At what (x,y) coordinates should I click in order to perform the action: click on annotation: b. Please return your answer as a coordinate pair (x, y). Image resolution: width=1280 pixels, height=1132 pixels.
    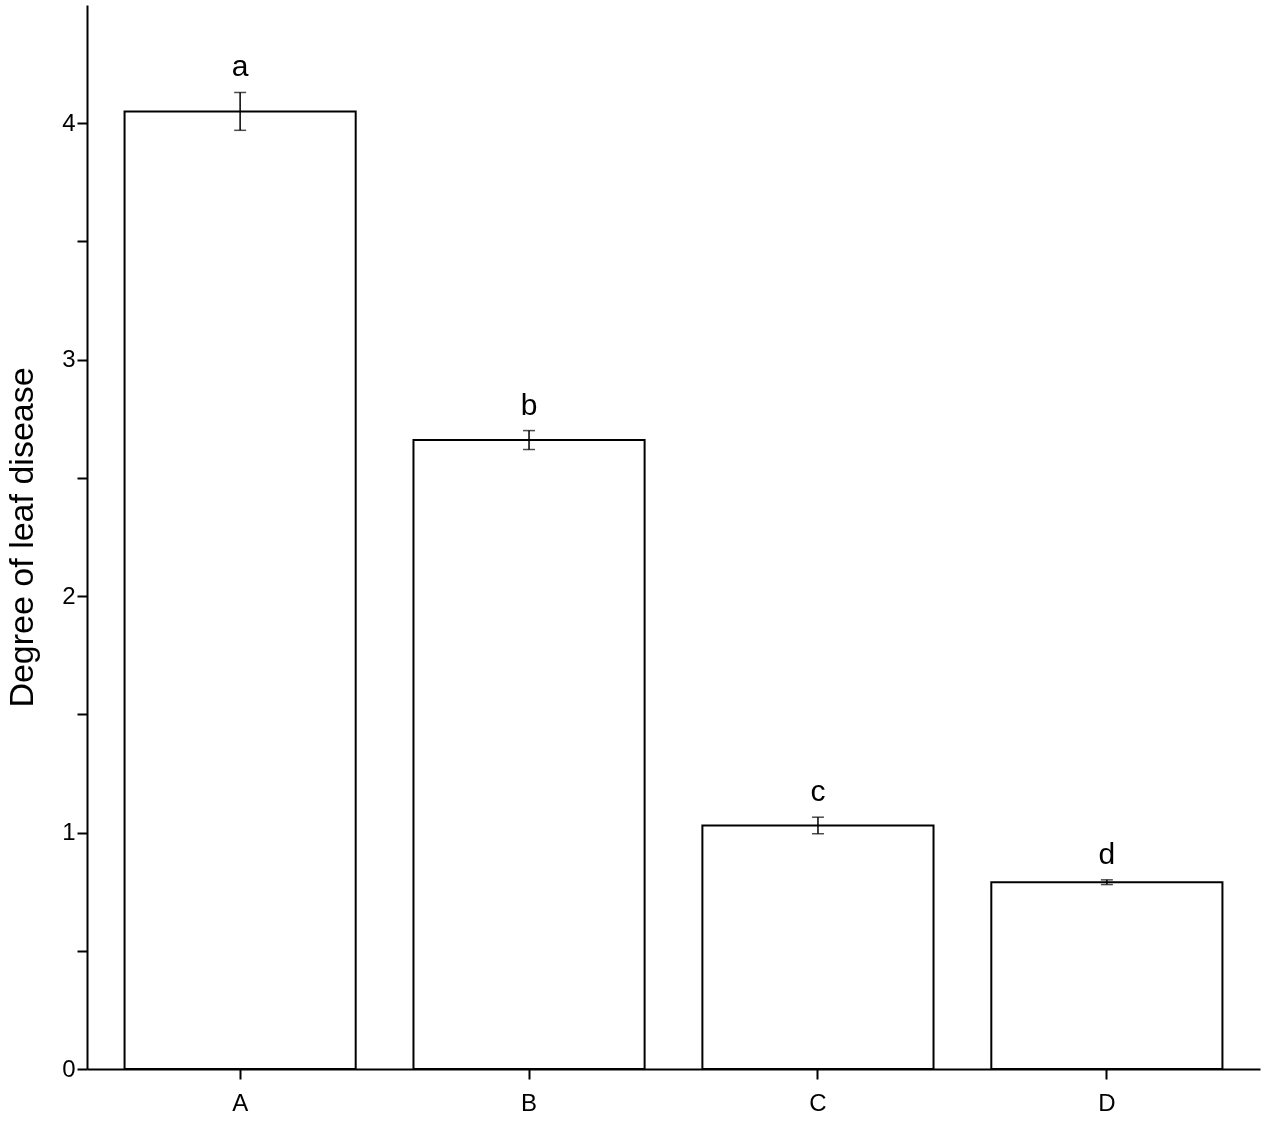
    Looking at the image, I should click on (529, 404).